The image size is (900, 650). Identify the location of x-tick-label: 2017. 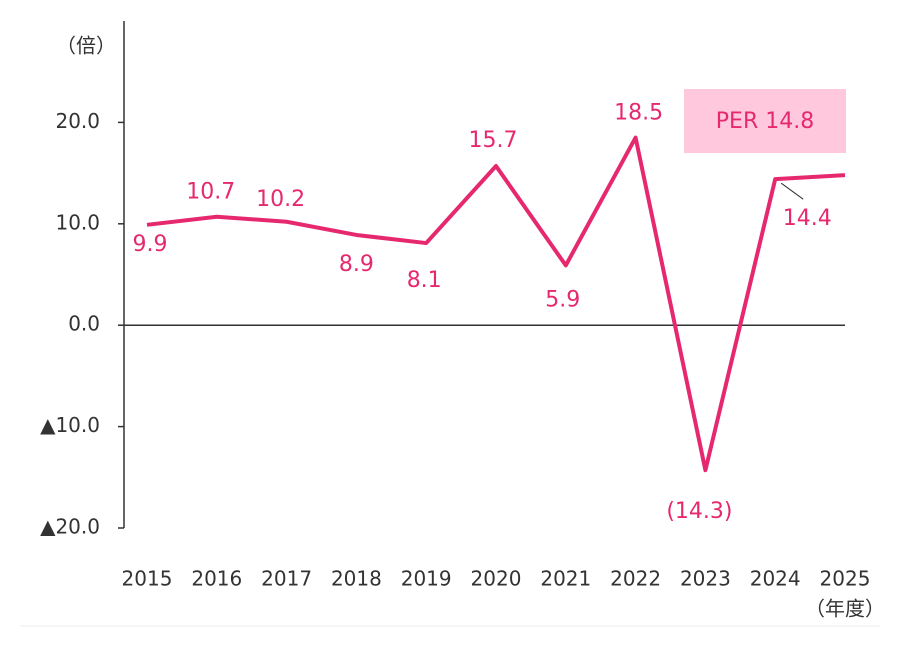
(286, 579).